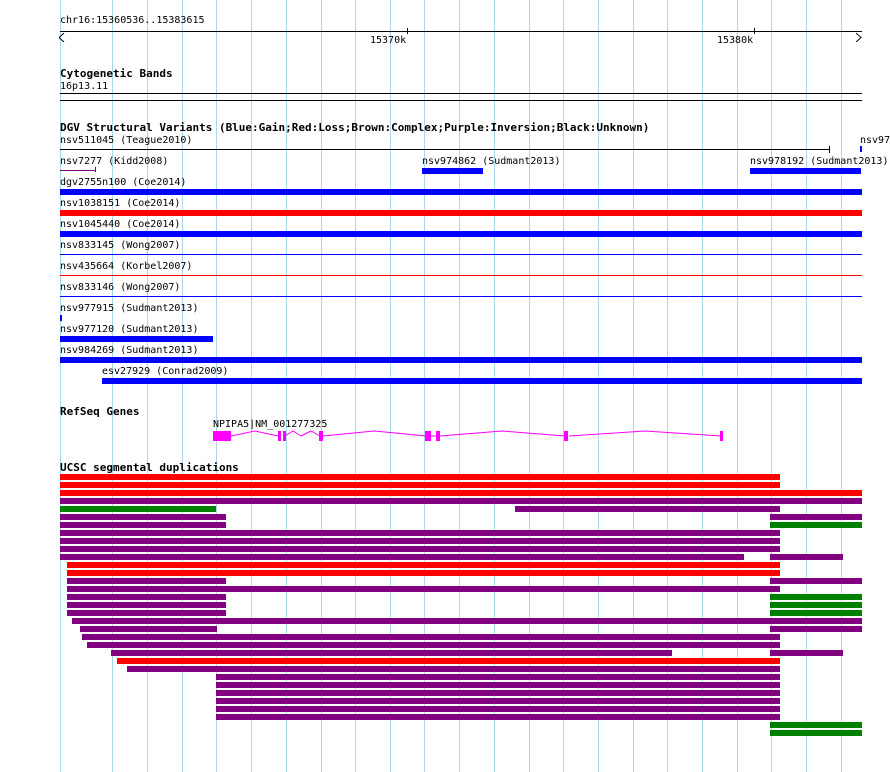 The width and height of the screenshot is (890, 772). I want to click on cytoband-bottom-line, so click(461, 100).